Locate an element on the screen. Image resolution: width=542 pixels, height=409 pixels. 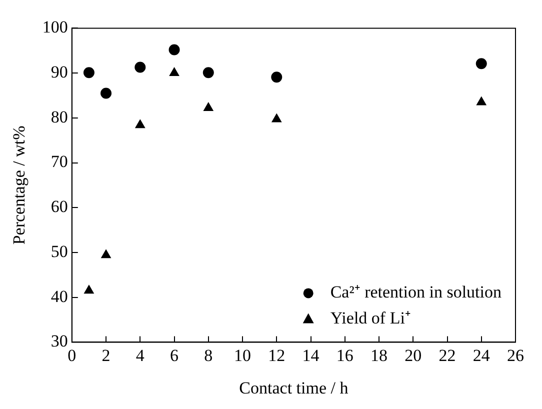
x-tick-label: 20 is located at coordinates (413, 355).